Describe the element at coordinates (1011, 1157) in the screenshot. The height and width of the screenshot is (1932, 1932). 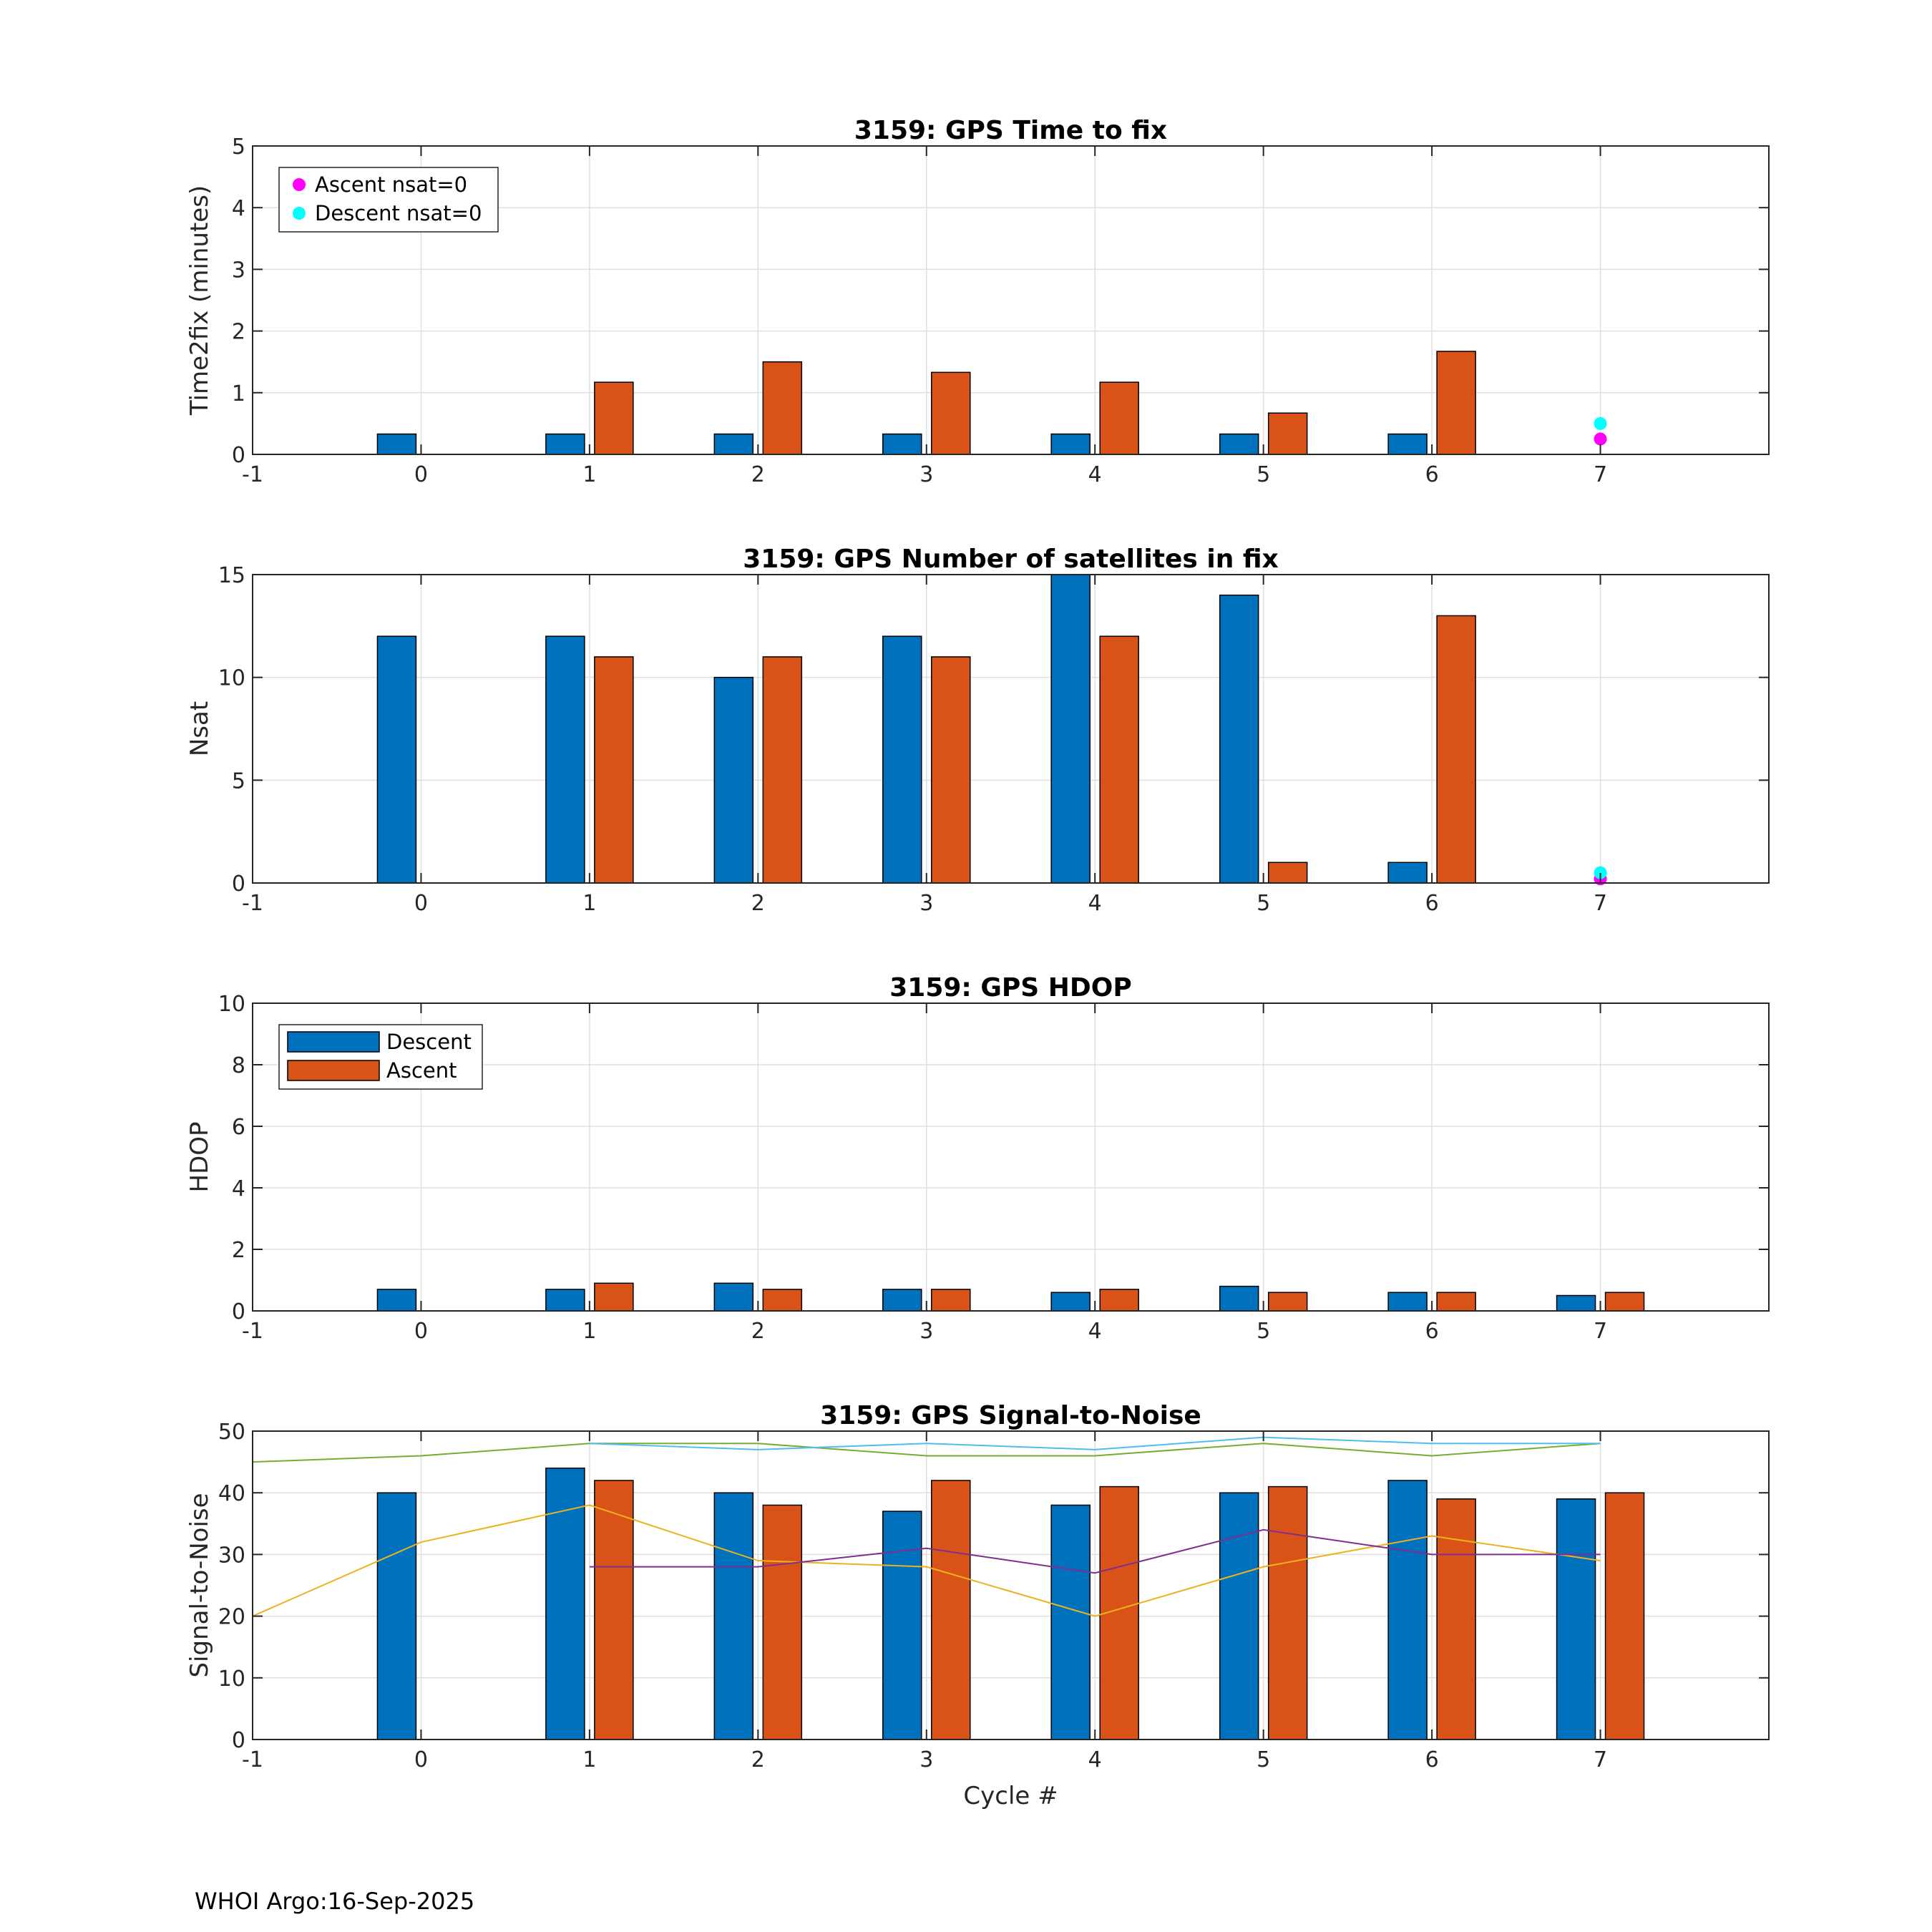
I see `axes-box` at that location.